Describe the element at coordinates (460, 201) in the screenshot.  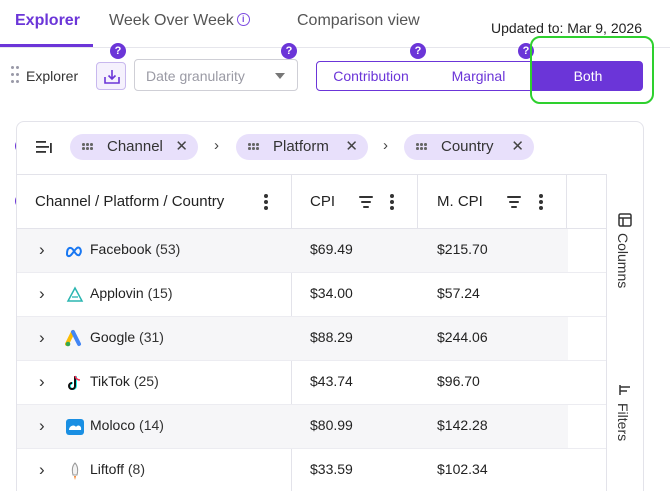
I see `column-header-mcpi: M. CPI` at that location.